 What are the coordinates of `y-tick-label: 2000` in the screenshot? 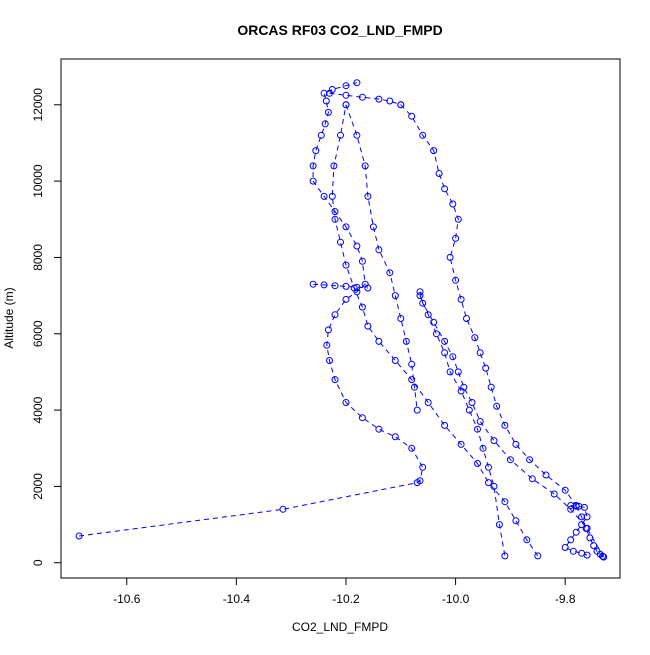 It's located at (38, 486).